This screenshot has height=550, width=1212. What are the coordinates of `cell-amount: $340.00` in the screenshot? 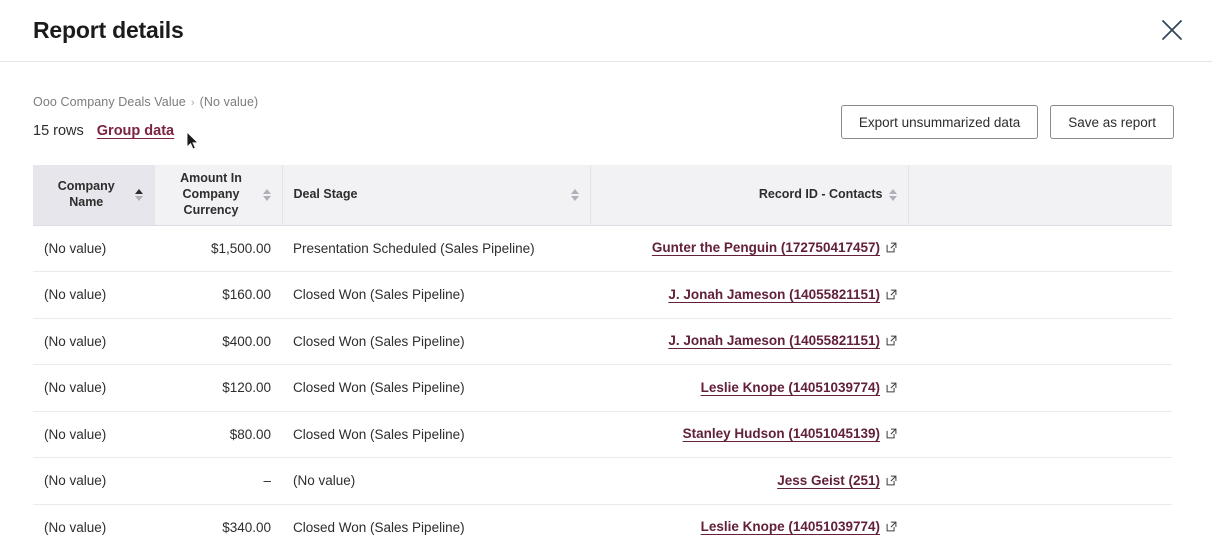 It's located at (218, 527).